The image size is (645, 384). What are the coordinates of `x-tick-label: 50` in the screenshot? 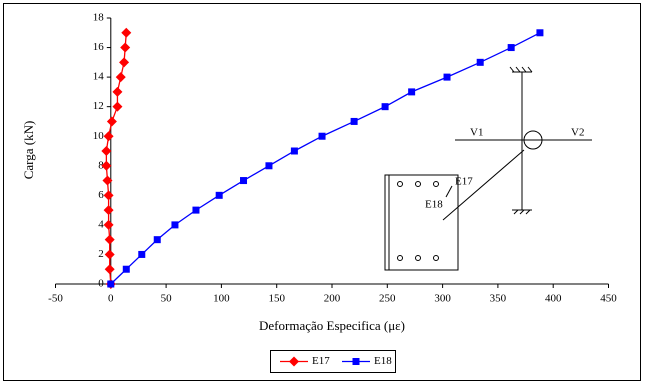 It's located at (167, 299).